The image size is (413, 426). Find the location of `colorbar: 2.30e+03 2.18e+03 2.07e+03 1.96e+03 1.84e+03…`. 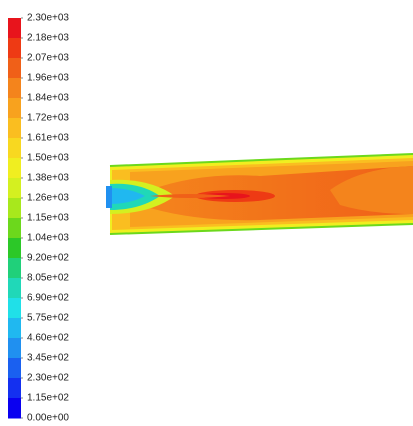

colorbar: 2.30e+03 2.18e+03 2.07e+03 1.96e+03 1.84e+03… is located at coordinates (38, 218).